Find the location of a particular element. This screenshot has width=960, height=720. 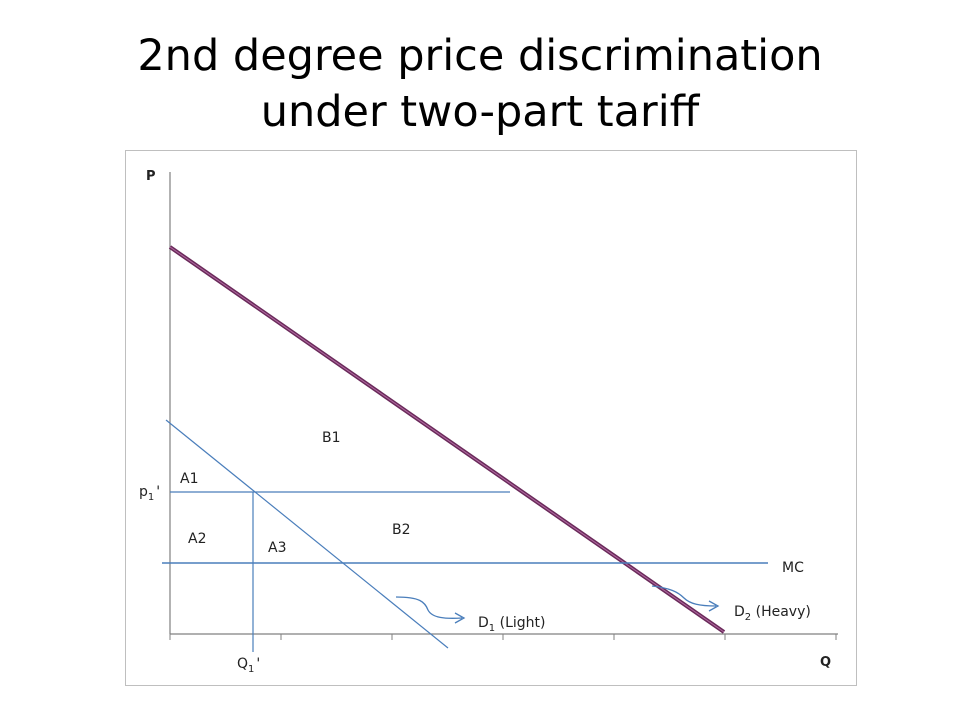

y-axis-label: P is located at coordinates (151, 176).